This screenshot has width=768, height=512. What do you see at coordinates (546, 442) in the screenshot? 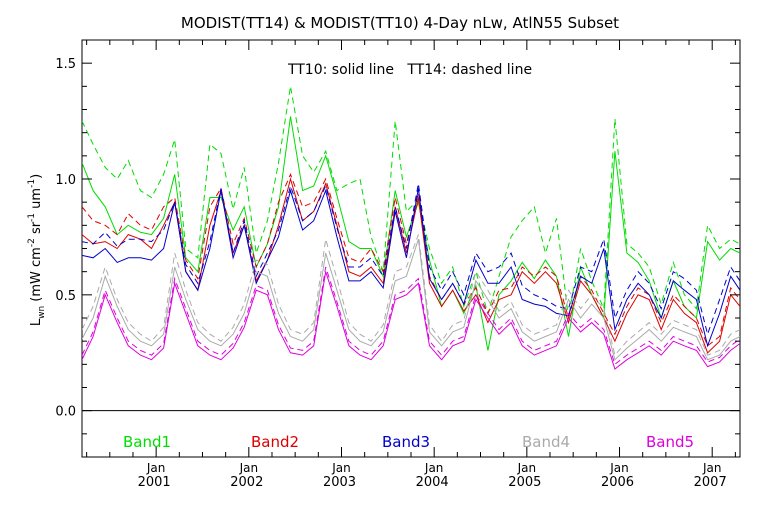
I see `legend-item-band4: Band4` at bounding box center [546, 442].